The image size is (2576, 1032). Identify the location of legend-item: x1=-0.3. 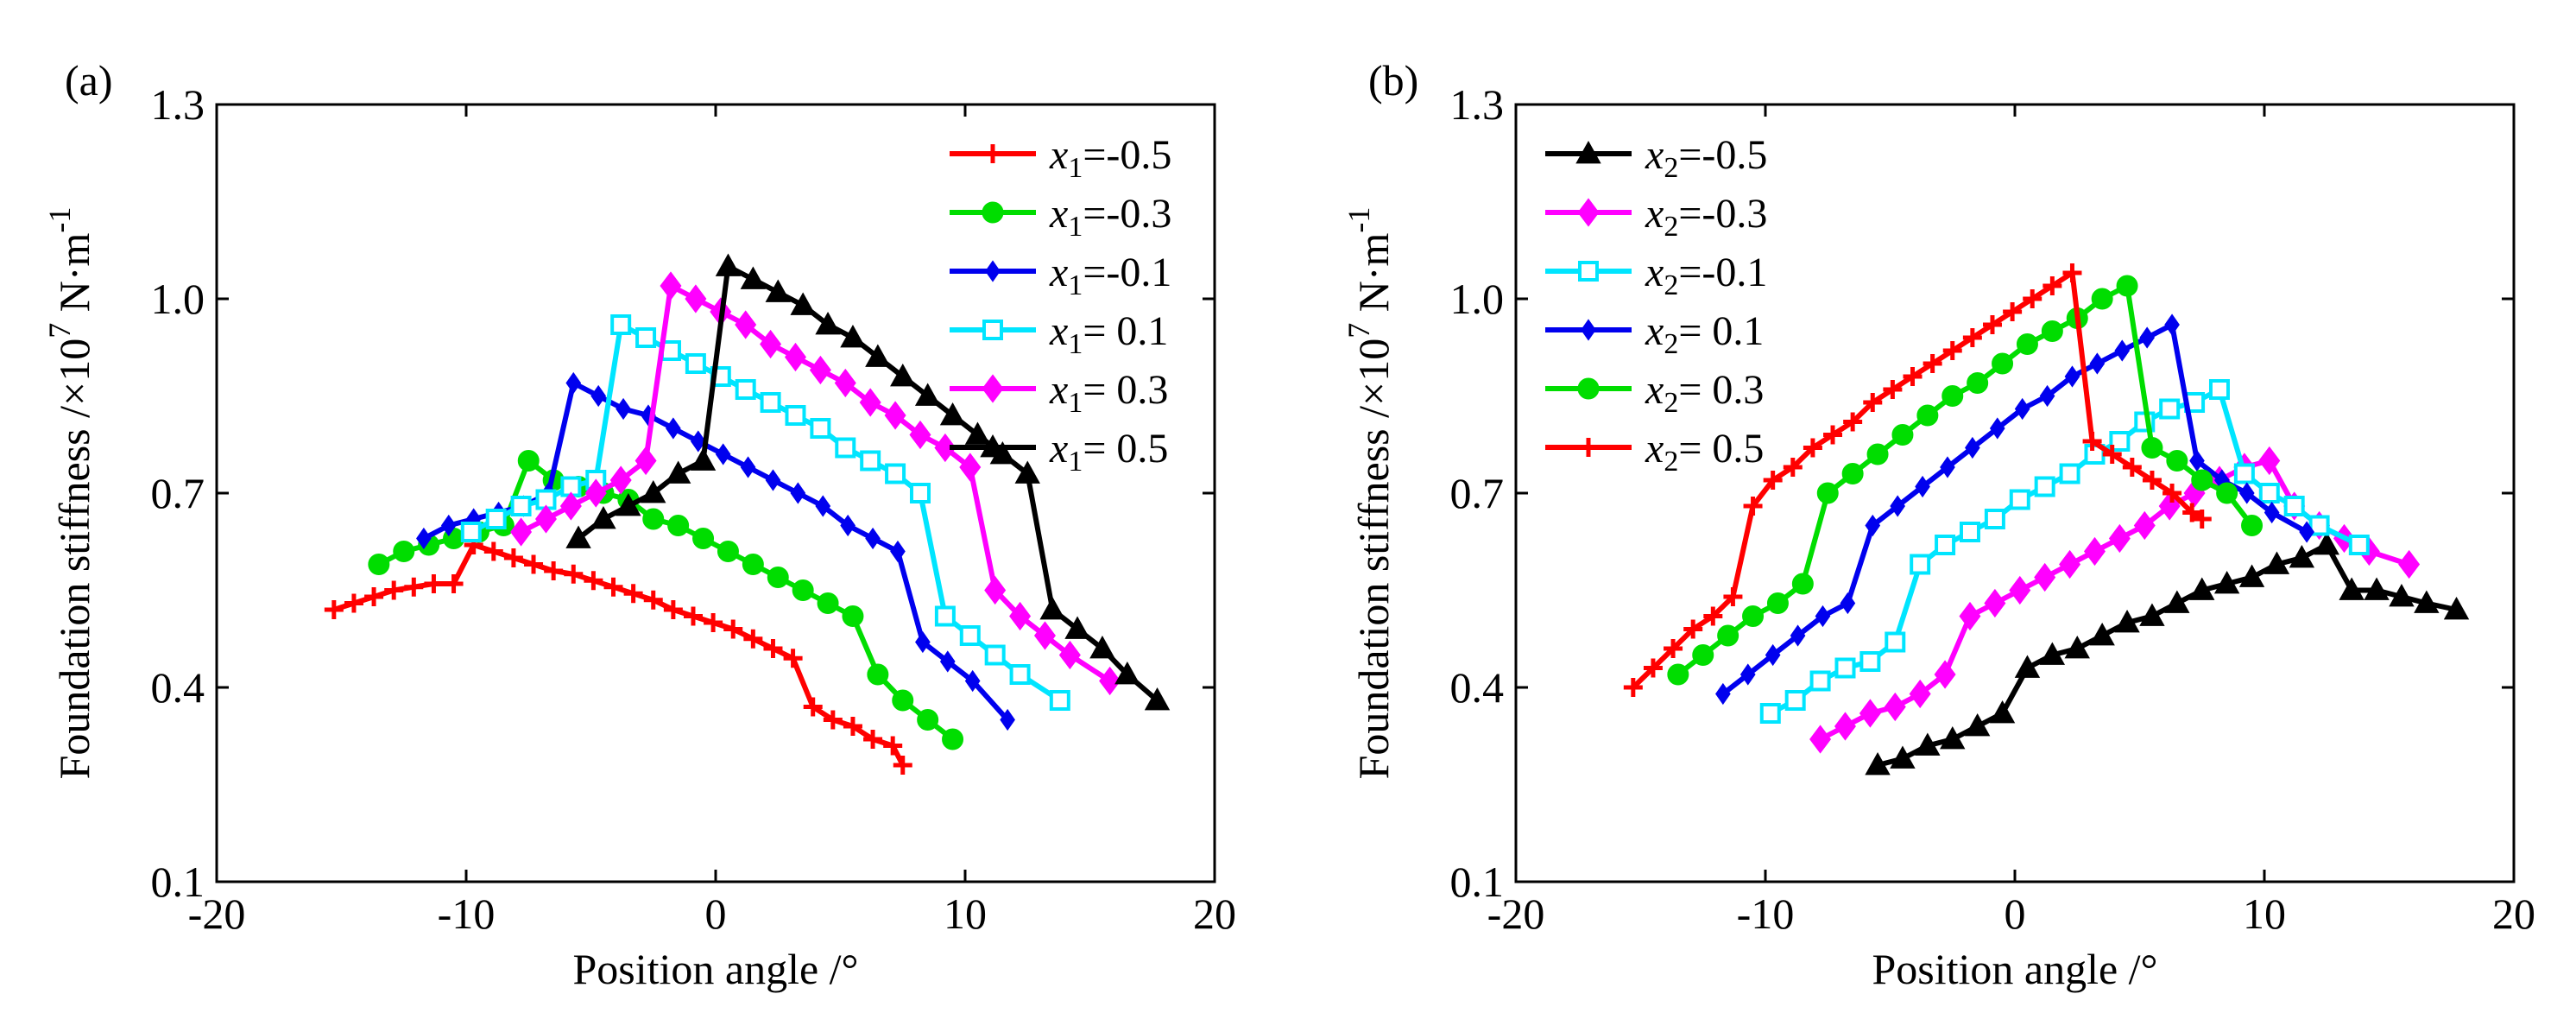
(1060, 217).